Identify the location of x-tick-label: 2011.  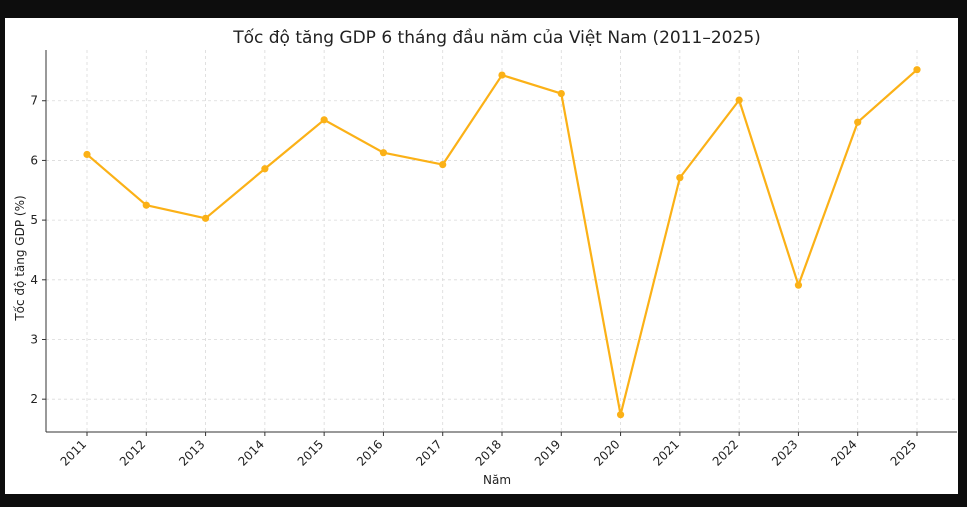
(73, 452).